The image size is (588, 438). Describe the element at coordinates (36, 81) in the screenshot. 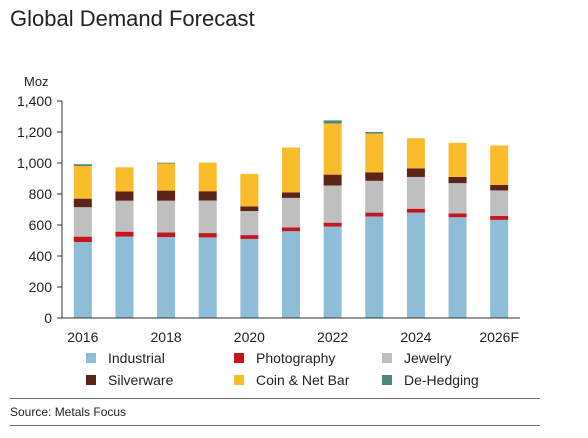

I see `y-axis-unit-label: Moz` at that location.